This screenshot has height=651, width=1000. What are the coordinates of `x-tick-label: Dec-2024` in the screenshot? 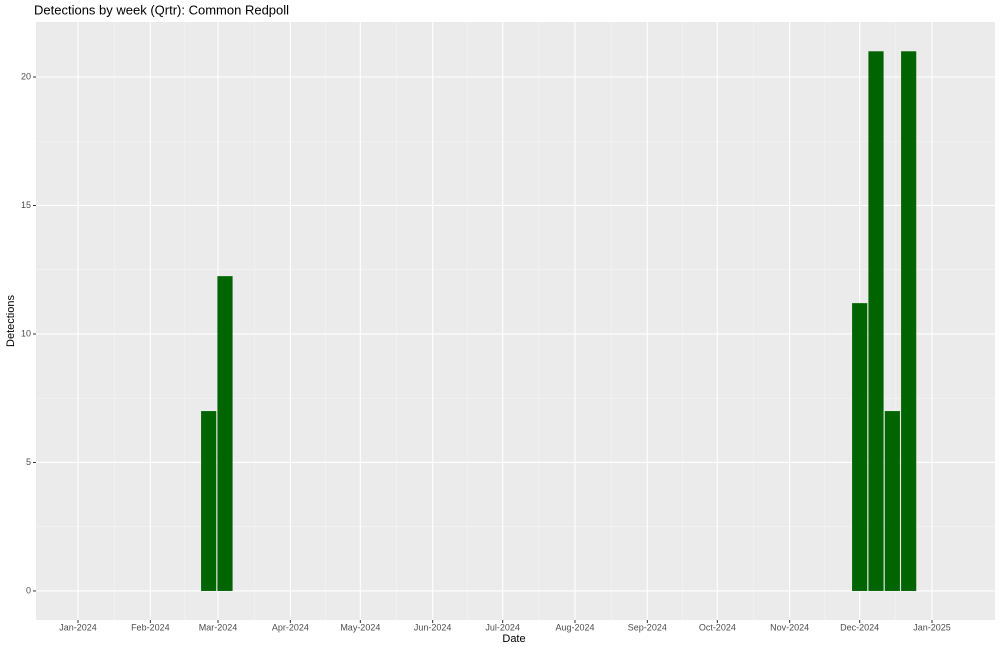 It's located at (859, 627).